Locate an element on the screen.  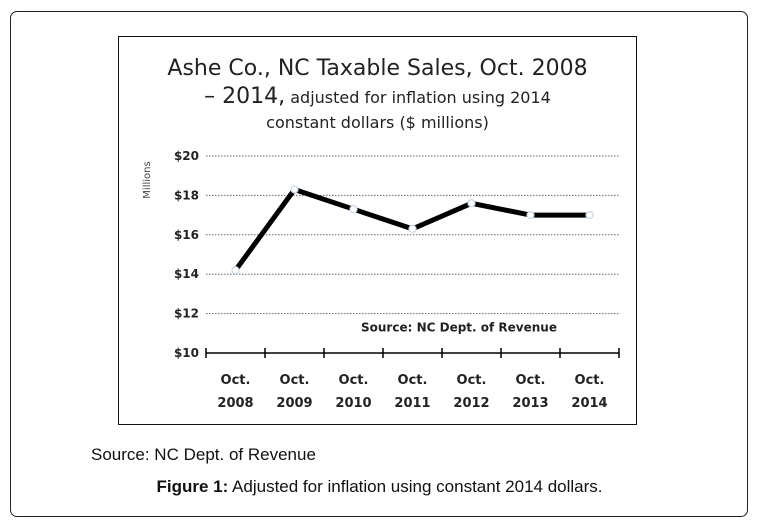
y-tick-label: $16 is located at coordinates (186, 235).